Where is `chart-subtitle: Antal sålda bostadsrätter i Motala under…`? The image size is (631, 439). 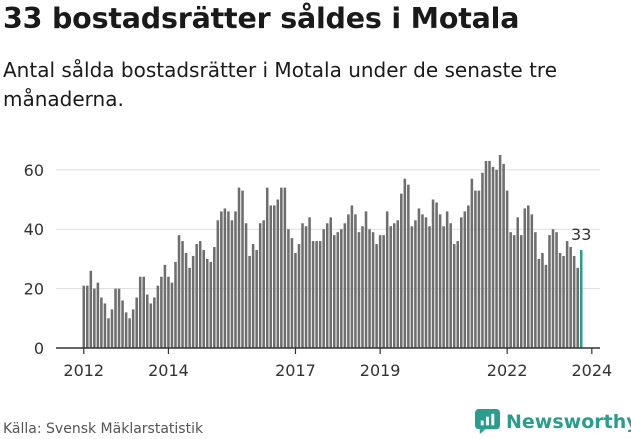 chart-subtitle: Antal sålda bostadsrätter i Motala under… is located at coordinates (280, 84).